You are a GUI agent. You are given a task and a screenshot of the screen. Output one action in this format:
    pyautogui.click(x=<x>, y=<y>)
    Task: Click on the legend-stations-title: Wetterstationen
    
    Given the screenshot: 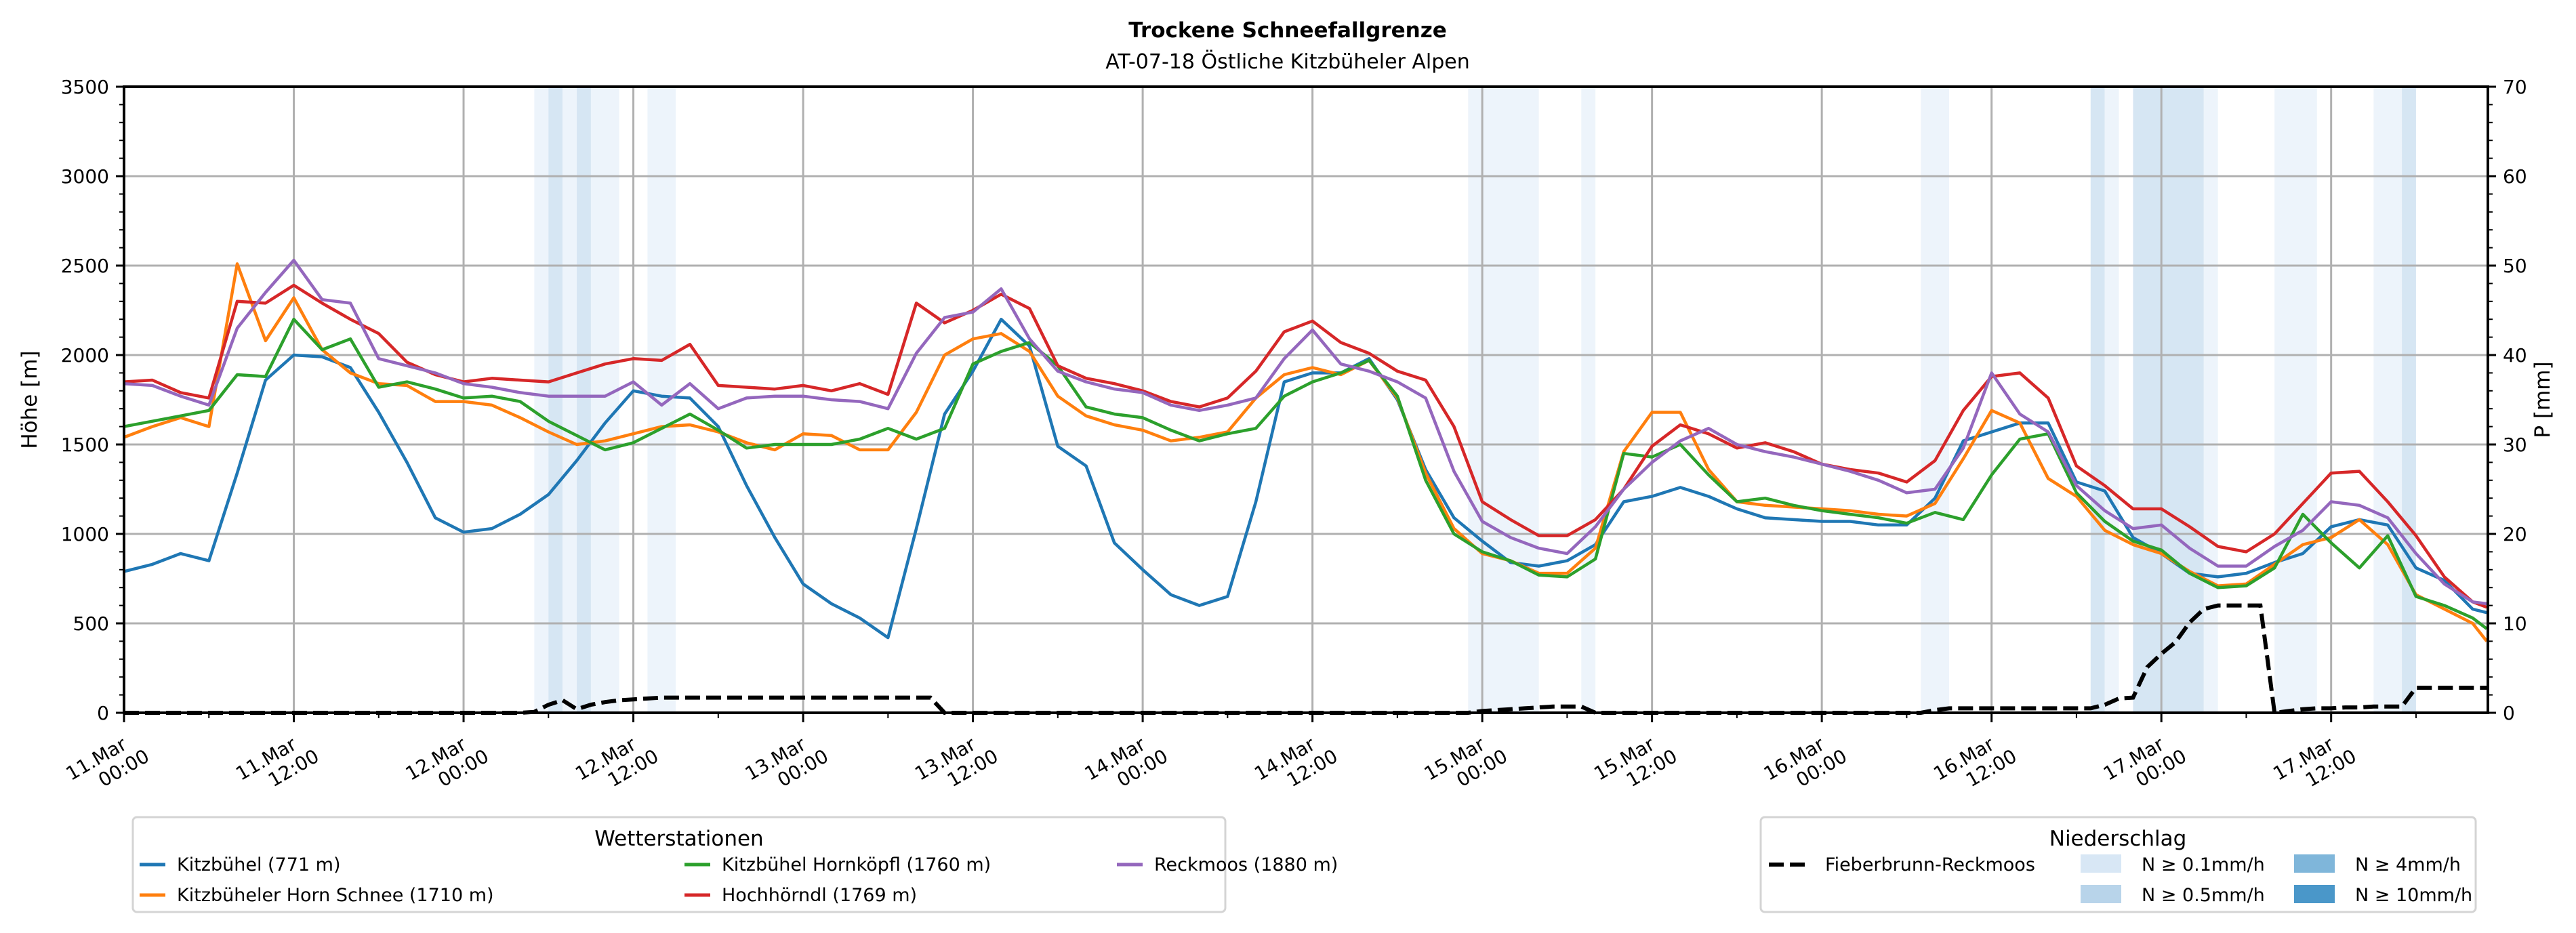 What is the action you would take?
    pyautogui.click(x=678, y=839)
    